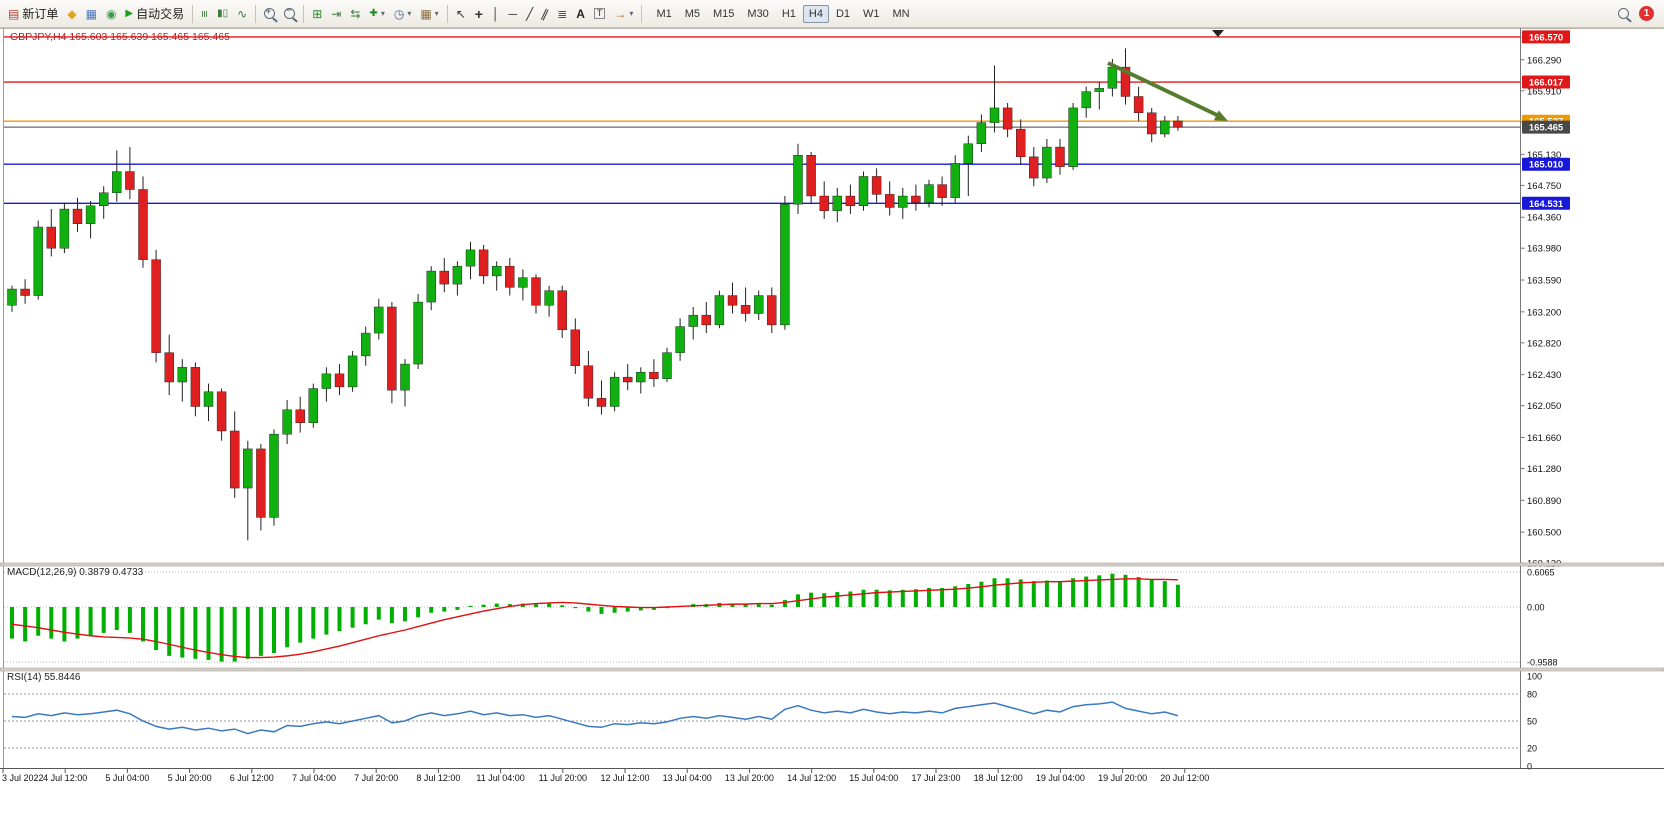 The width and height of the screenshot is (1664, 839). I want to click on price-axis-label: 161.280, so click(1544, 469).